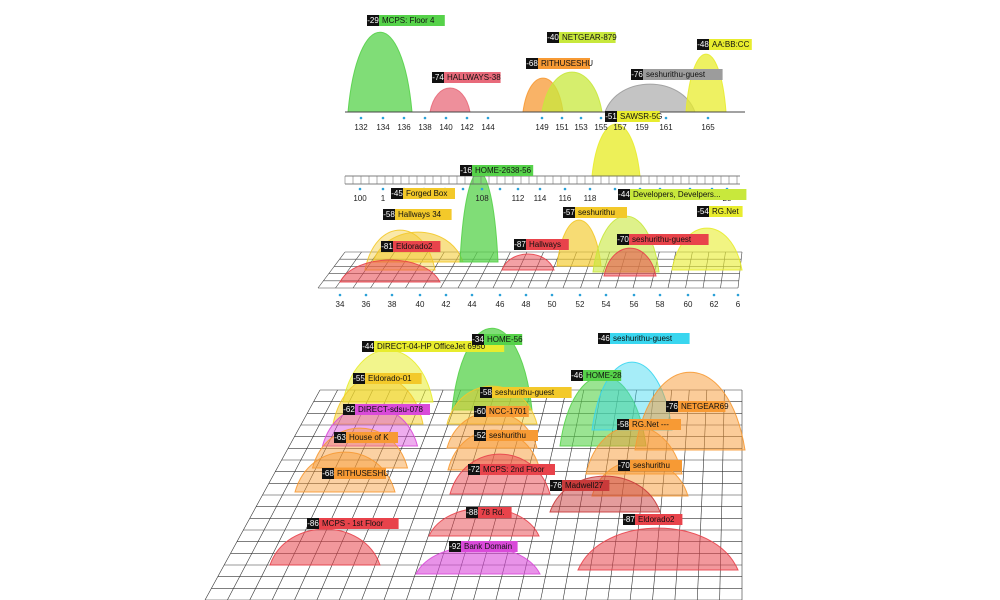 This screenshot has width=1000, height=600. Describe the element at coordinates (656, 519) in the screenshot. I see `network-name: Eldorado2` at that location.